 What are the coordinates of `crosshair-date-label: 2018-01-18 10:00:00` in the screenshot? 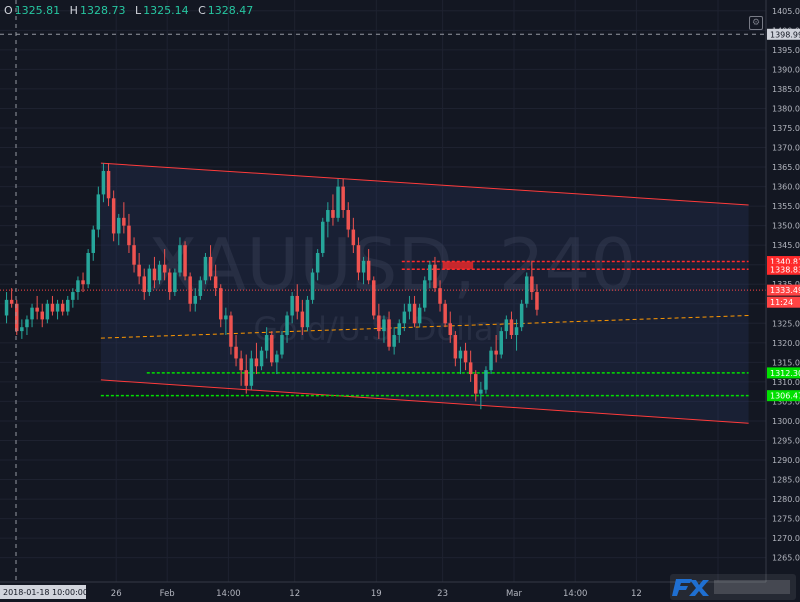 It's located at (45, 592).